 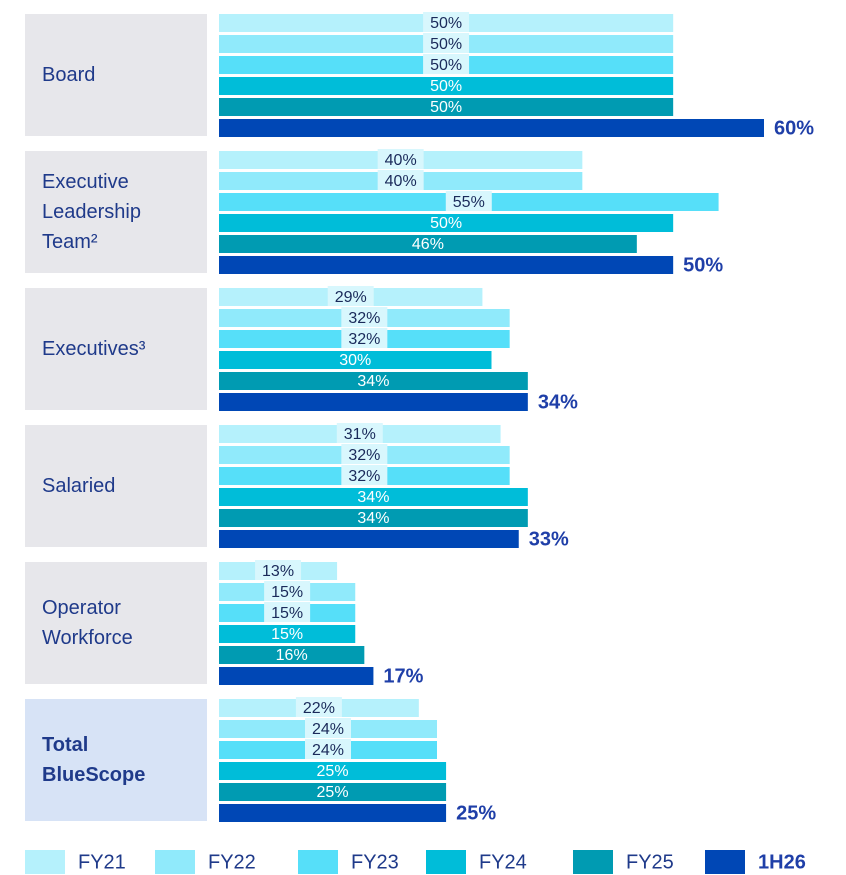 What do you see at coordinates (102, 862) in the screenshot?
I see `legend-label: FY21` at bounding box center [102, 862].